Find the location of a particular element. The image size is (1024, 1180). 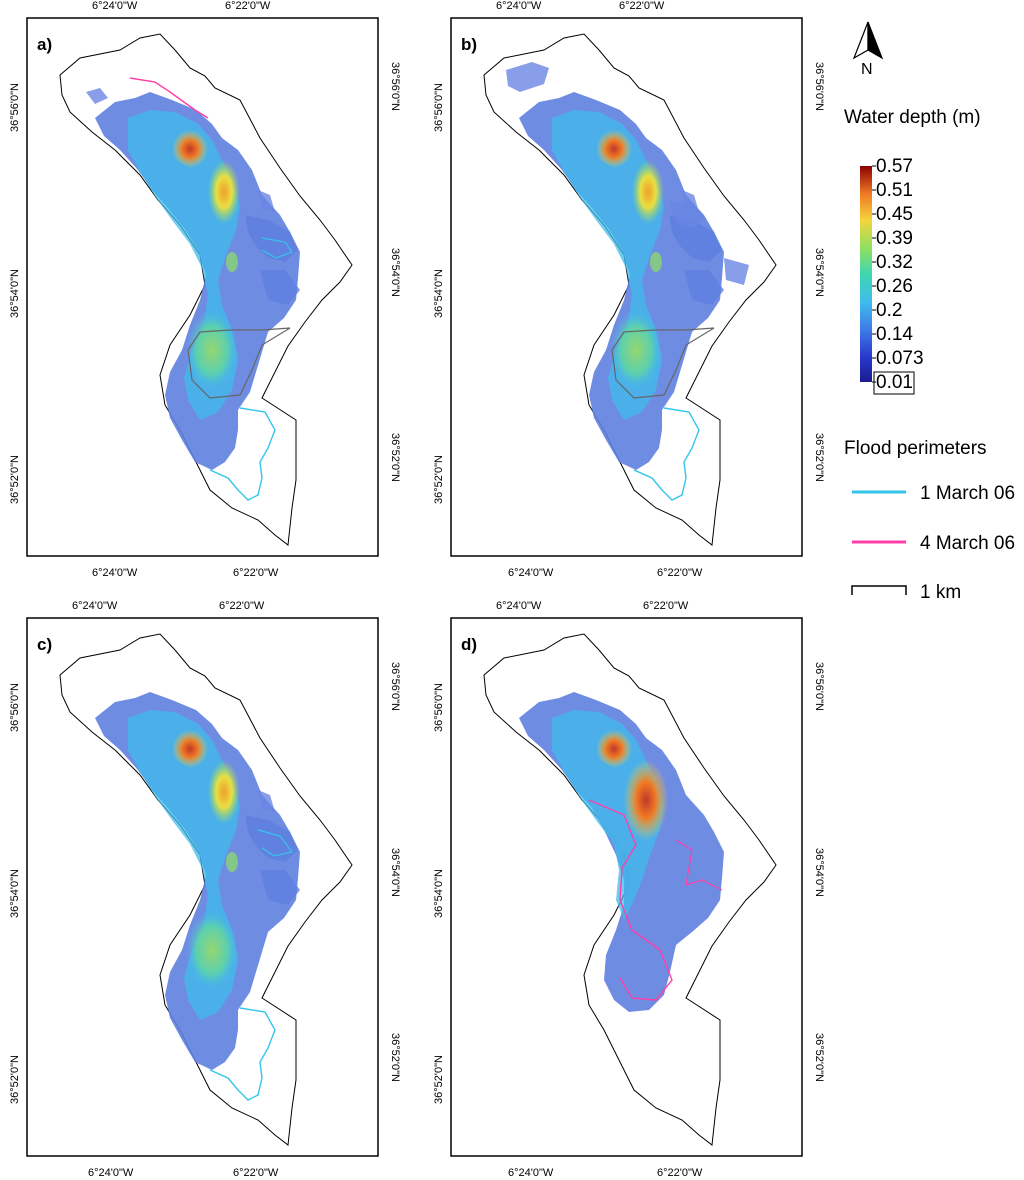

perimeter-label-1: 1 March 06 is located at coordinates (967, 493).